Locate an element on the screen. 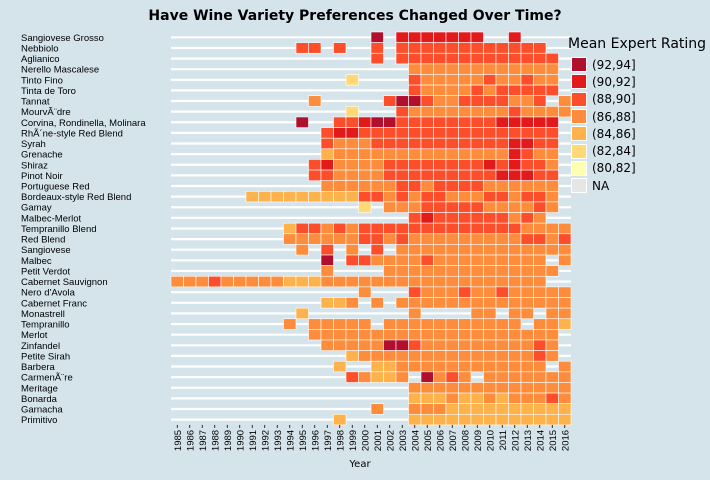 This screenshot has height=480, width=710. x-tick-label: 1995 is located at coordinates (303, 440).